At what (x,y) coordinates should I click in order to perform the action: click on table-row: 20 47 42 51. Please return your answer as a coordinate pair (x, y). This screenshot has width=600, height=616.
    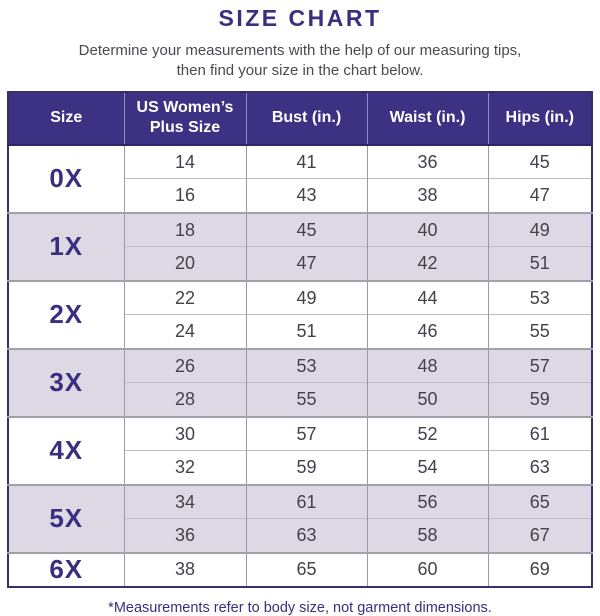
    Looking at the image, I should click on (300, 263).